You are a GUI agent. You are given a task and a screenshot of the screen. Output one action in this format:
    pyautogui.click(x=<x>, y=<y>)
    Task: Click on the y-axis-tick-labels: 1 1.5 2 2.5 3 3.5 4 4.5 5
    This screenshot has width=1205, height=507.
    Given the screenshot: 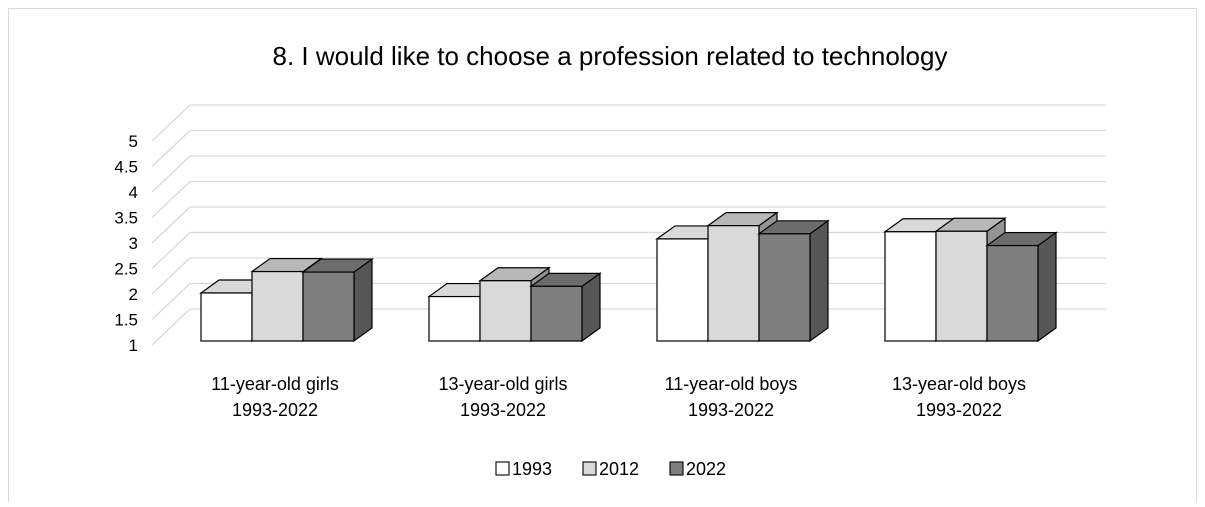 What is the action you would take?
    pyautogui.click(x=126, y=243)
    